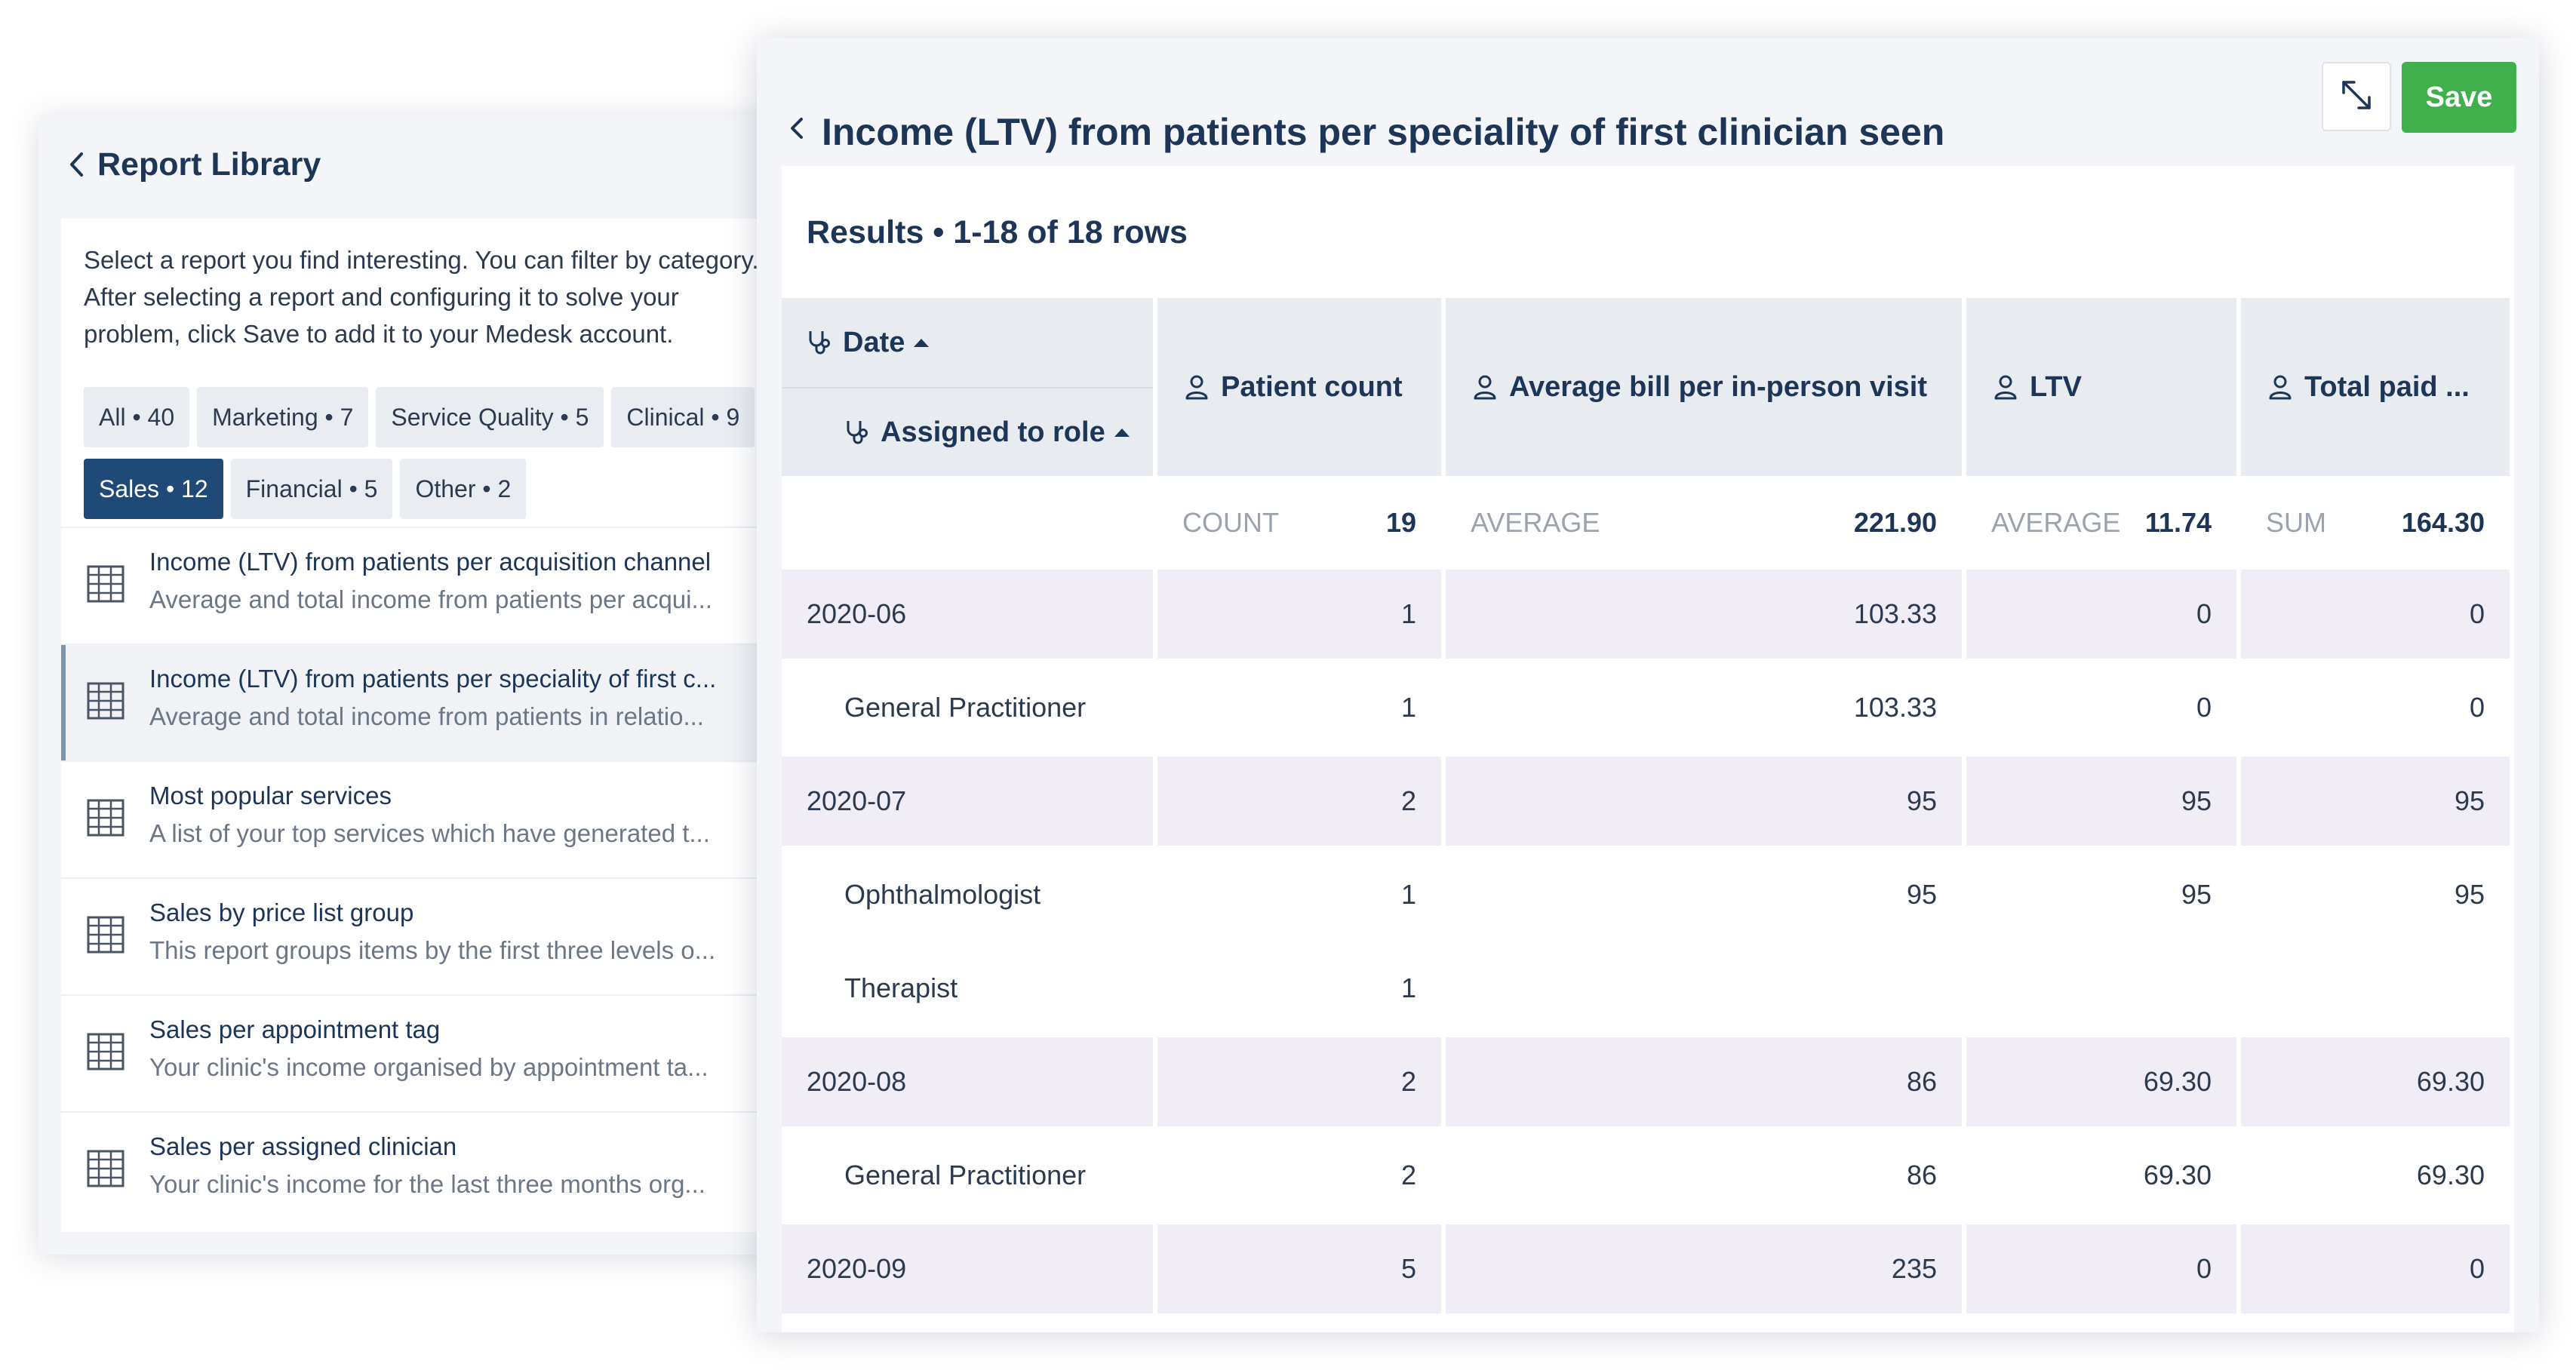 The height and width of the screenshot is (1370, 2576). What do you see at coordinates (153, 489) in the screenshot?
I see `category-chip: Sales • 12` at bounding box center [153, 489].